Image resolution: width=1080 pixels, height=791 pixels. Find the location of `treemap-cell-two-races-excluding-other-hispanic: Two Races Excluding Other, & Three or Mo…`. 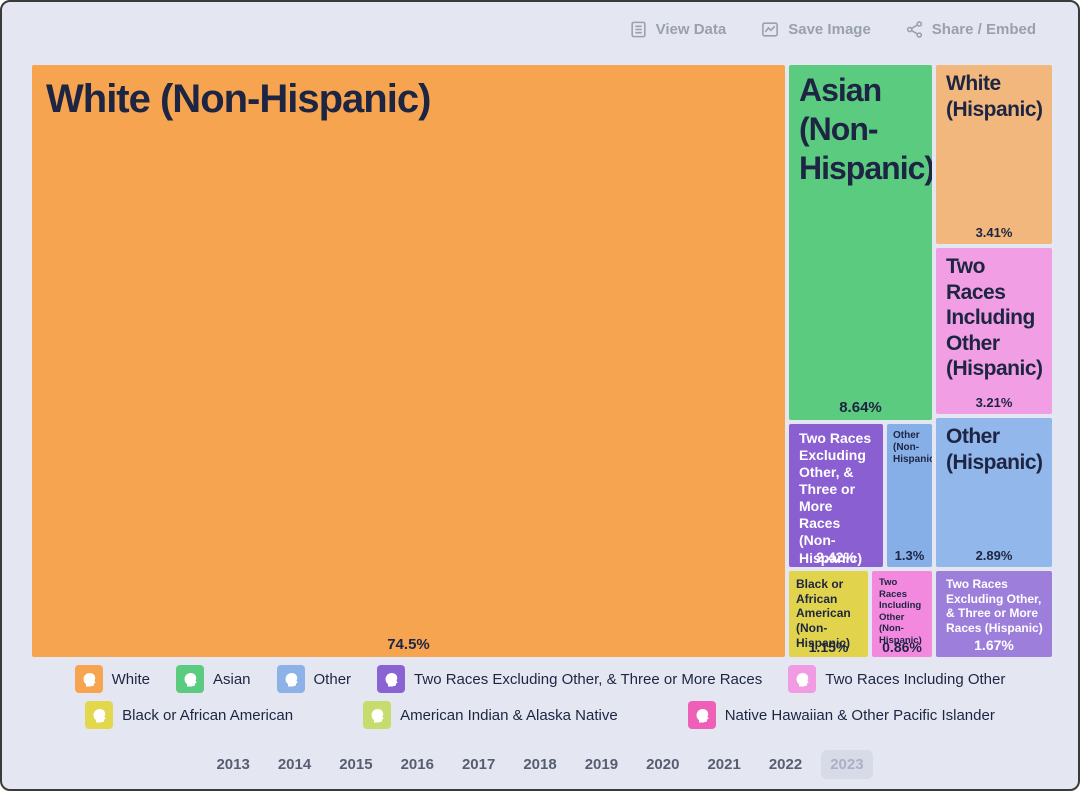

treemap-cell-two-races-excluding-other-hispanic: Two Races Excluding Other, & Three or Mo… is located at coordinates (994, 614).